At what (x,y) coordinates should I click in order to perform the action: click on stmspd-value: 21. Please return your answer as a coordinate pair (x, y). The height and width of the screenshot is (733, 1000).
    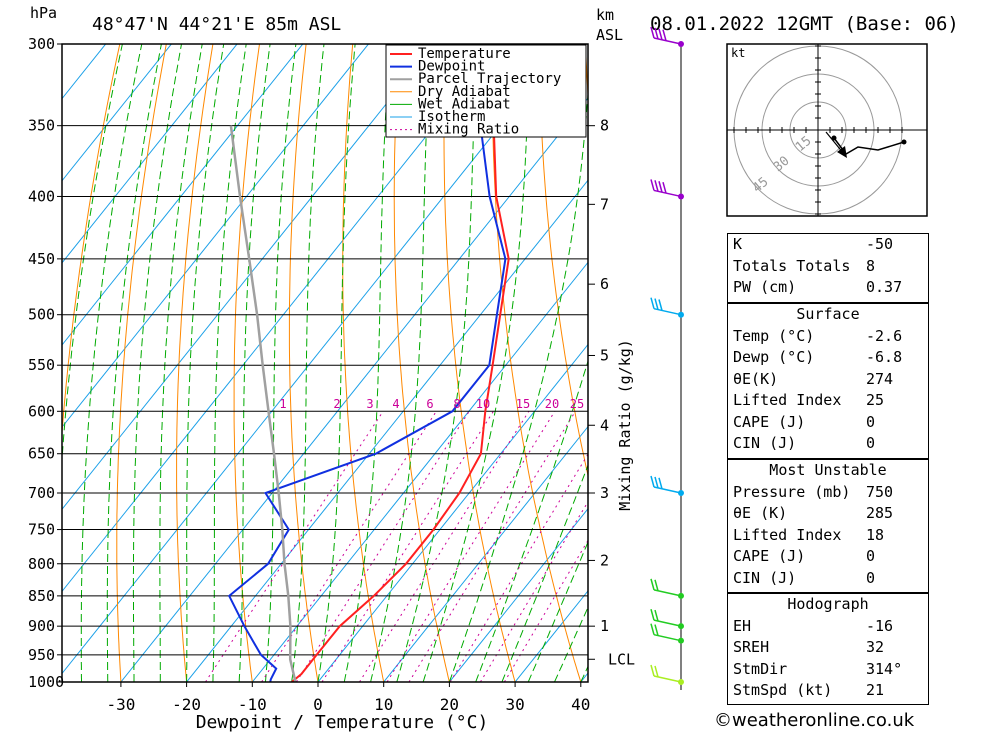
    Looking at the image, I should click on (875, 690).